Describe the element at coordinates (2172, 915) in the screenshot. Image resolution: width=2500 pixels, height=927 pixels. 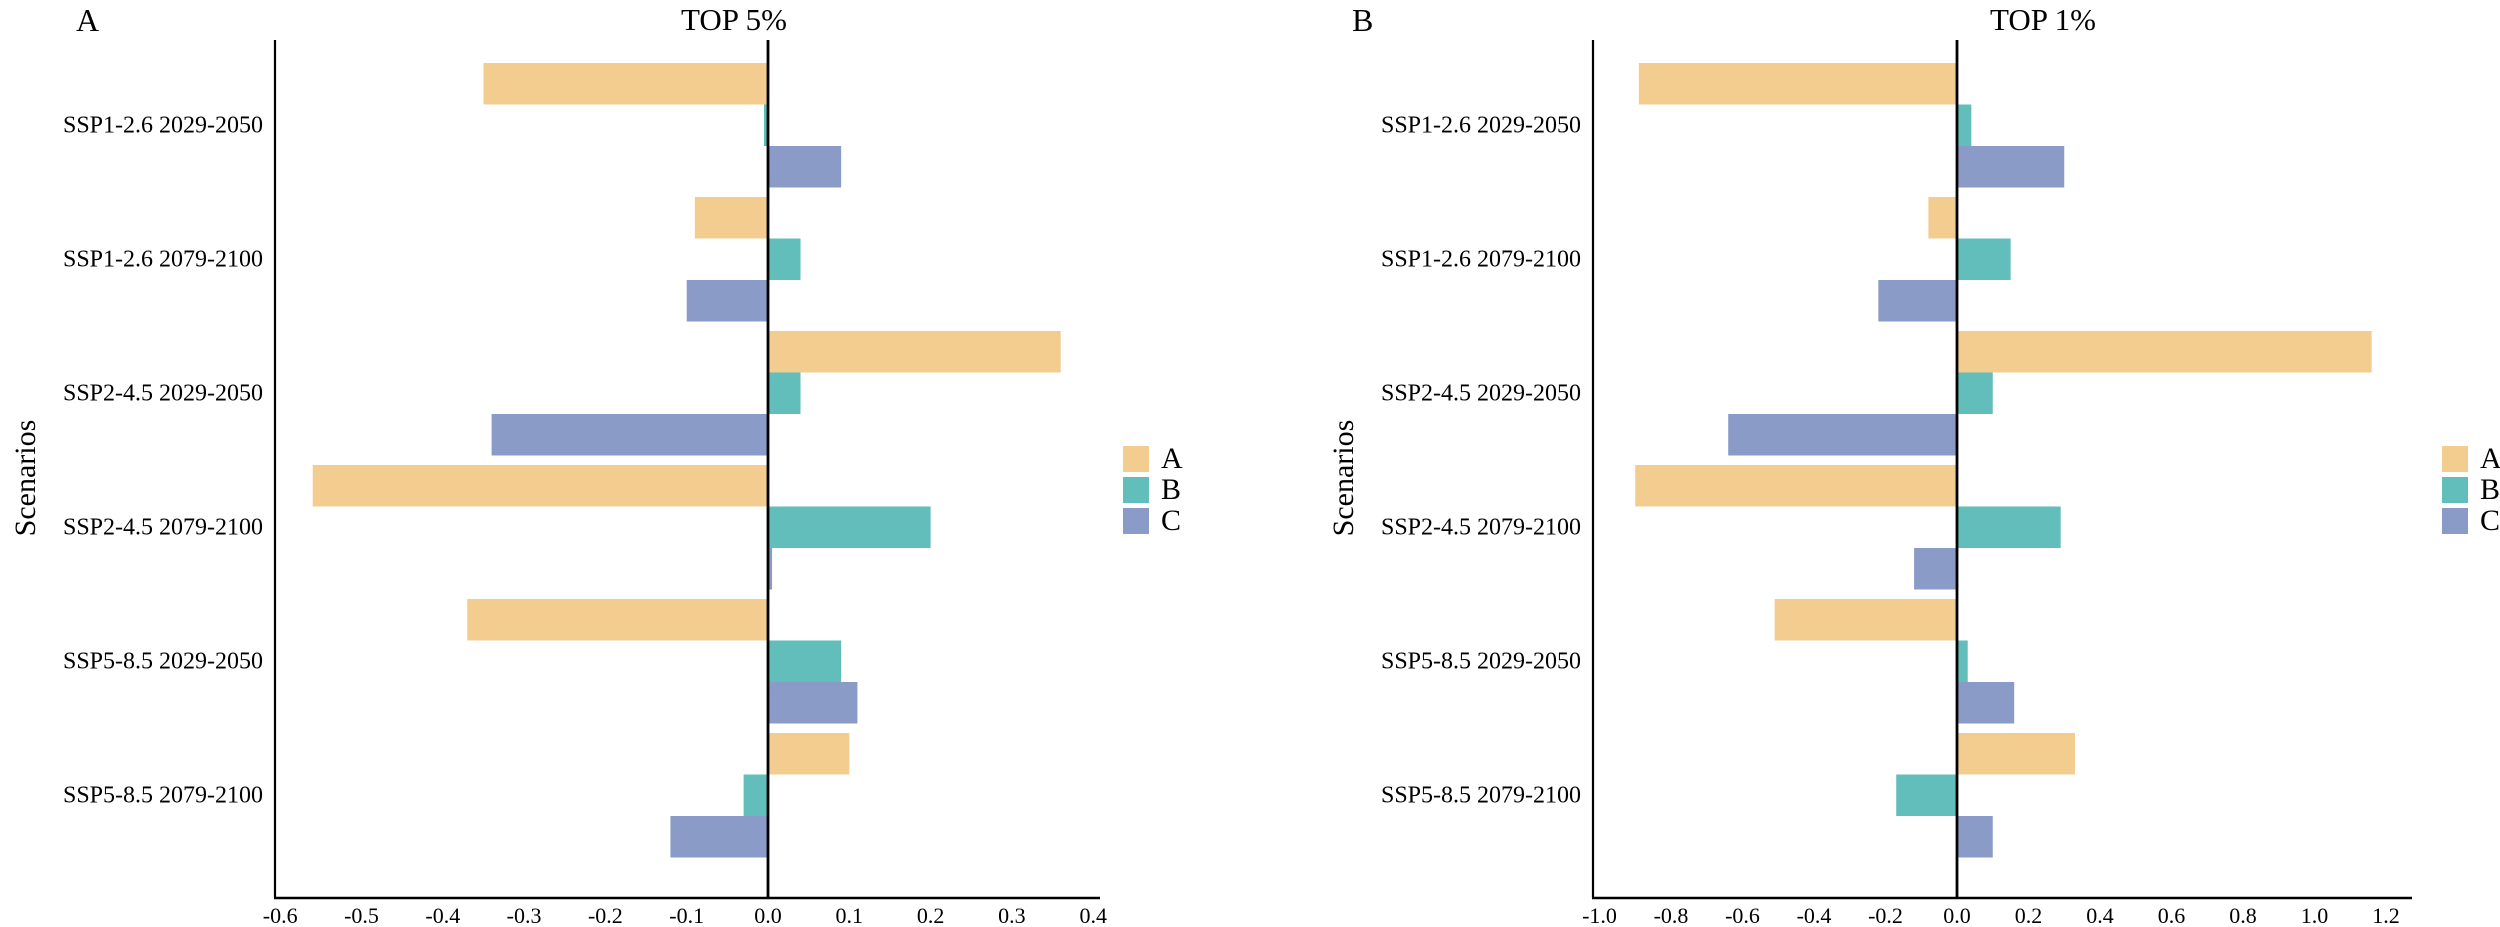
I see `x-tick-label: 0.6` at that location.